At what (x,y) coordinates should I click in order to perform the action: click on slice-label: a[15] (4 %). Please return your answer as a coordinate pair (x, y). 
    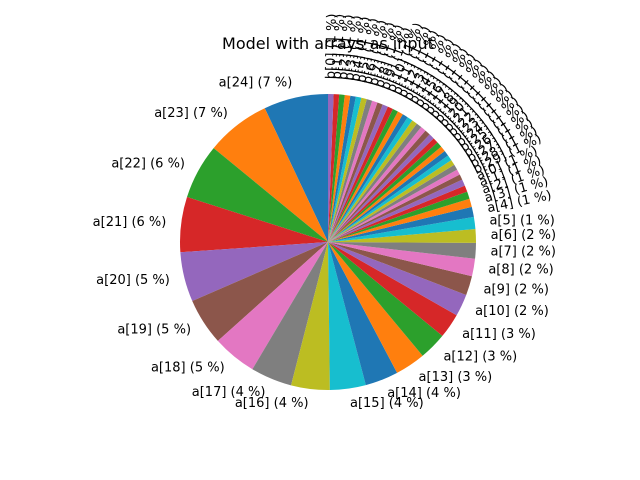
    Looking at the image, I should click on (387, 403).